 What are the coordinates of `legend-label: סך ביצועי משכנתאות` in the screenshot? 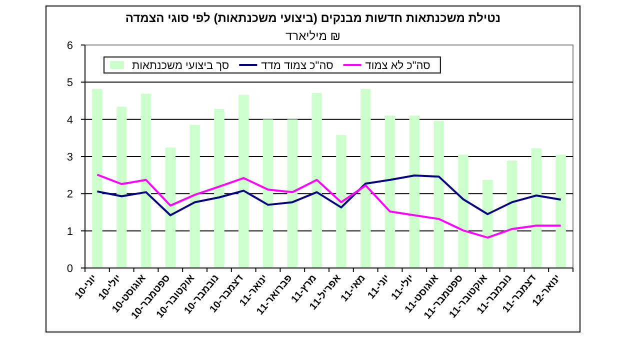 It's located at (181, 66).